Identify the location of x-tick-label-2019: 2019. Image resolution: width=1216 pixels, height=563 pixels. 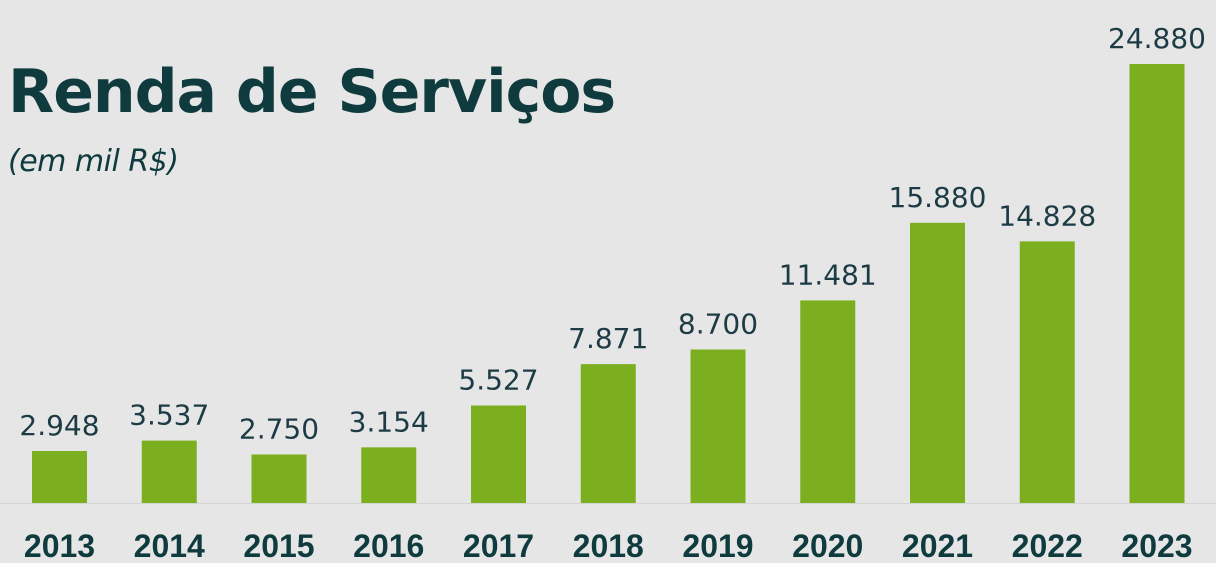
(717, 545).